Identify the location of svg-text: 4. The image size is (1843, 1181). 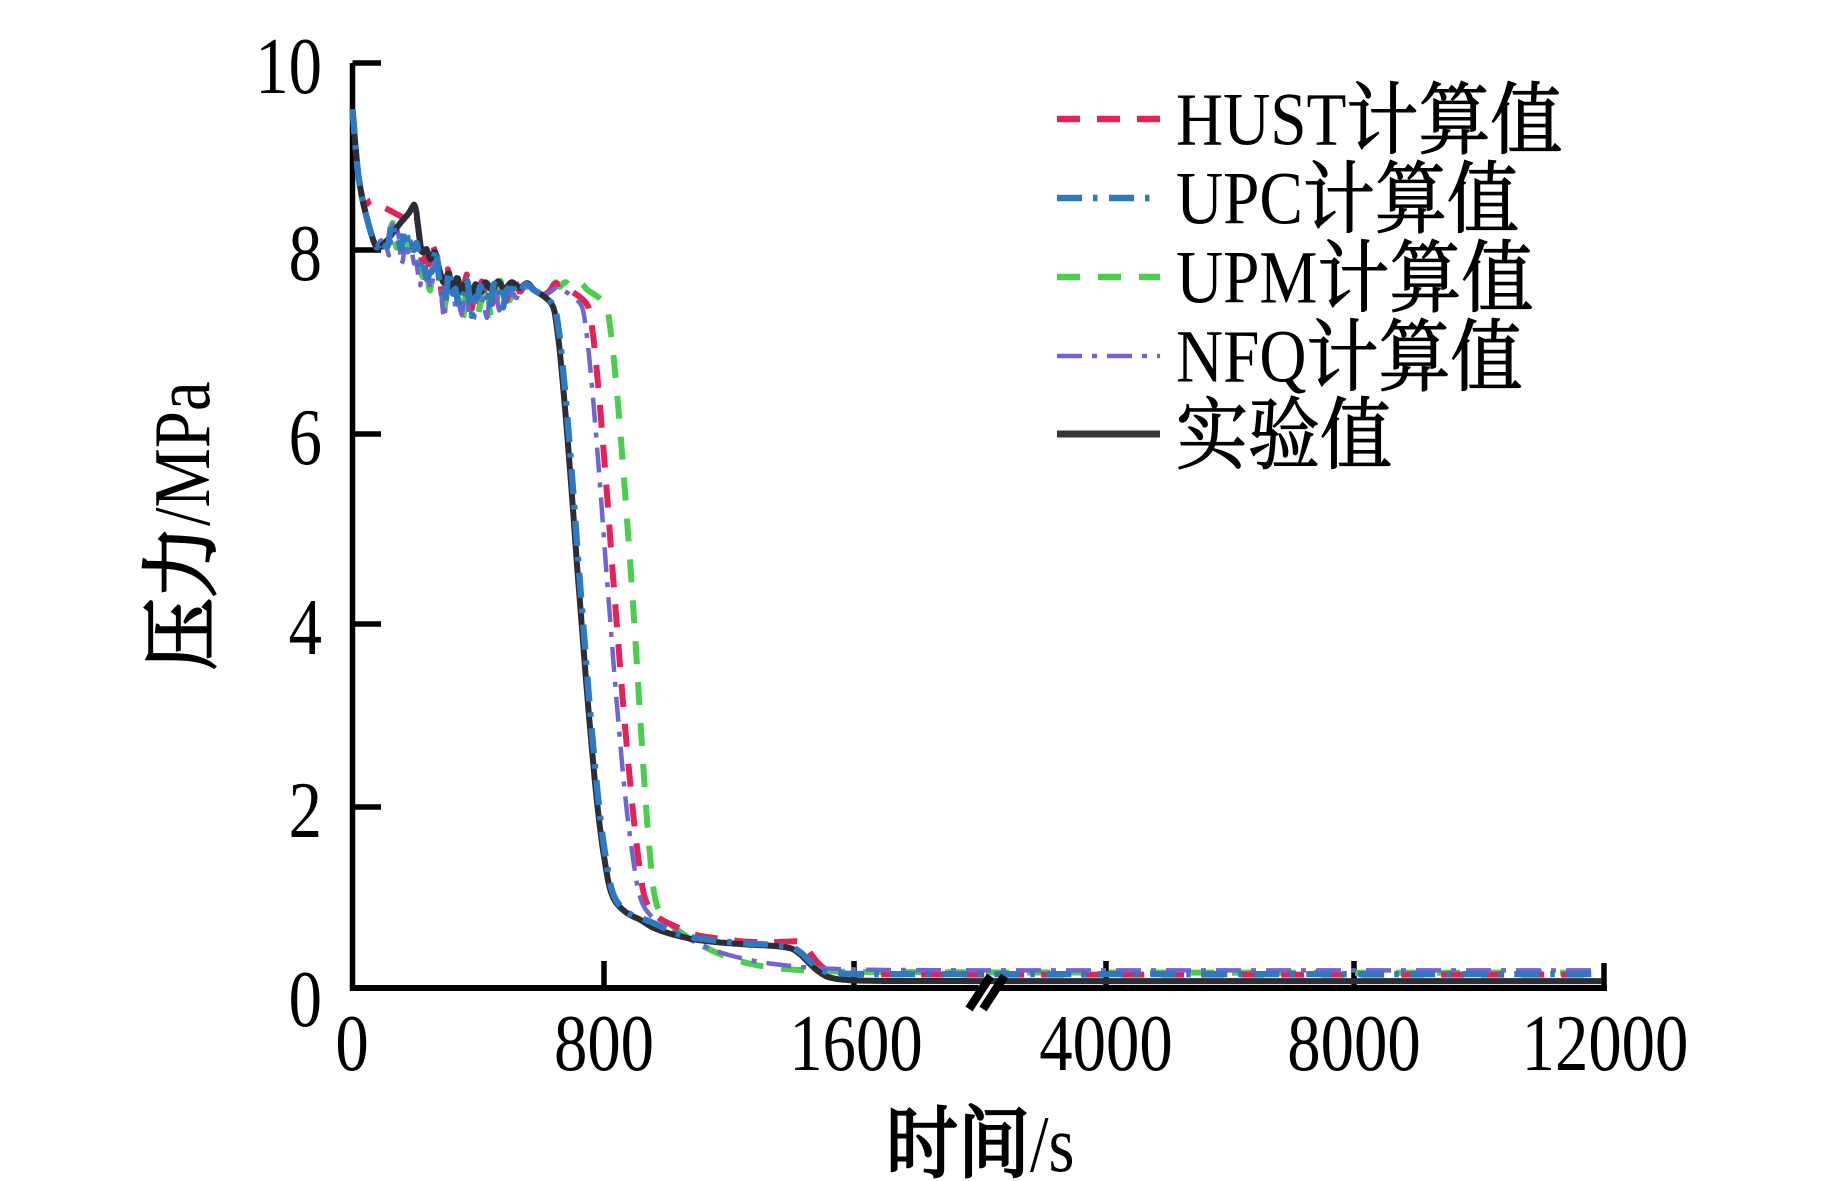
(305, 626).